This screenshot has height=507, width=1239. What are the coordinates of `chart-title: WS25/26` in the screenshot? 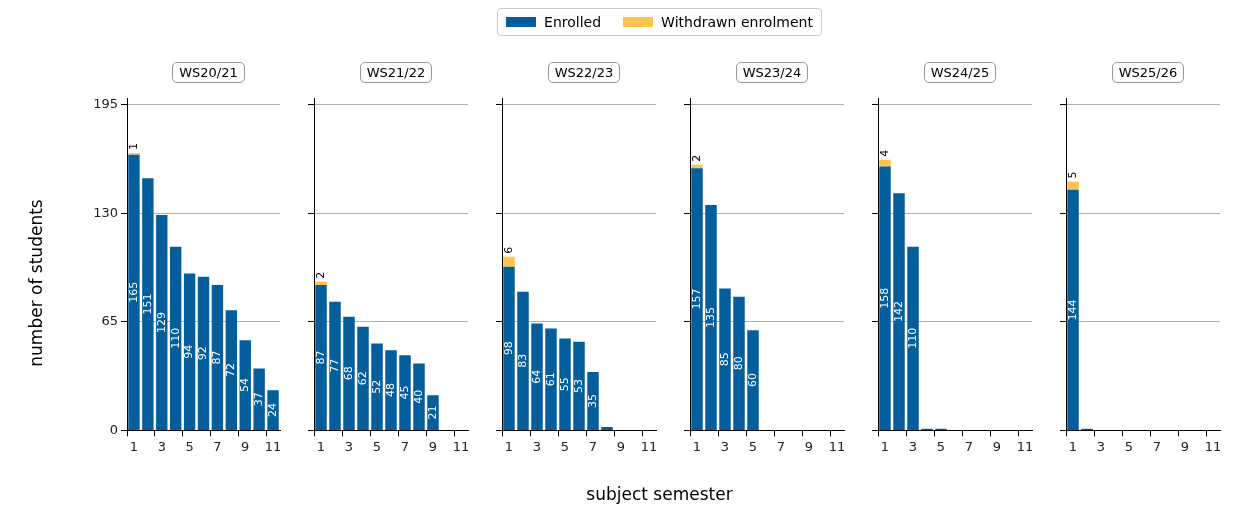 It's located at (1148, 72).